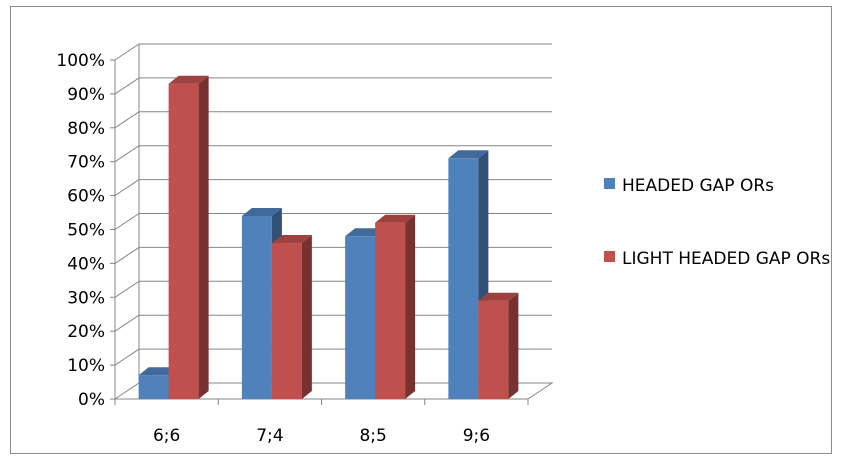 The width and height of the screenshot is (842, 462). What do you see at coordinates (372, 436) in the screenshot?
I see `x-tick-label: 8;5` at bounding box center [372, 436].